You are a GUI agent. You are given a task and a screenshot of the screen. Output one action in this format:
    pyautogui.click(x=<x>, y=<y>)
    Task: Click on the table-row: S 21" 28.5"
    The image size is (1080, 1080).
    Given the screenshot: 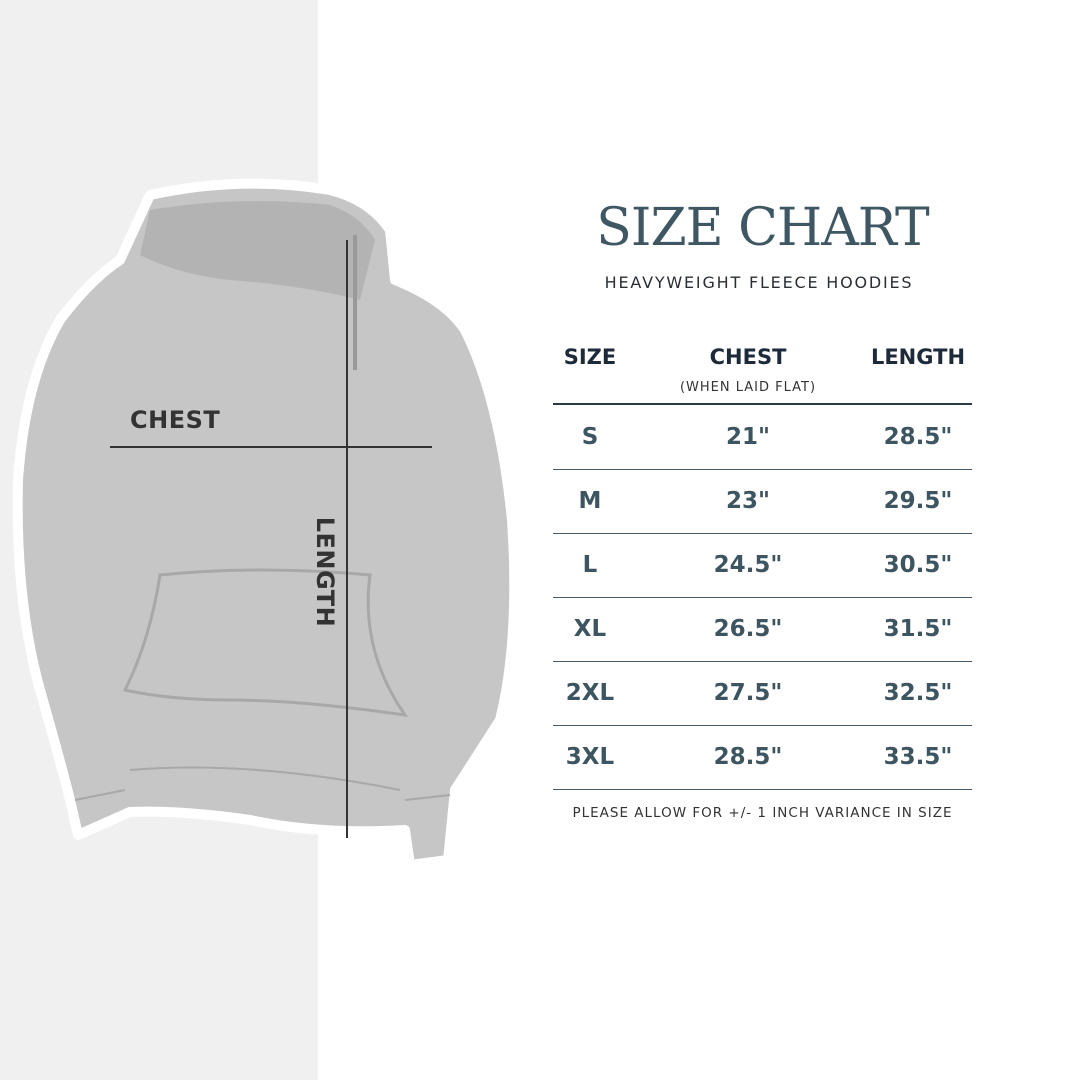 What is the action you would take?
    pyautogui.click(x=762, y=437)
    